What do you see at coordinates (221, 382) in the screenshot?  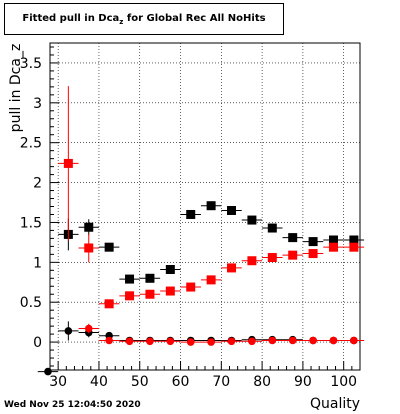 I see `x-tick-label: 70` at bounding box center [221, 382].